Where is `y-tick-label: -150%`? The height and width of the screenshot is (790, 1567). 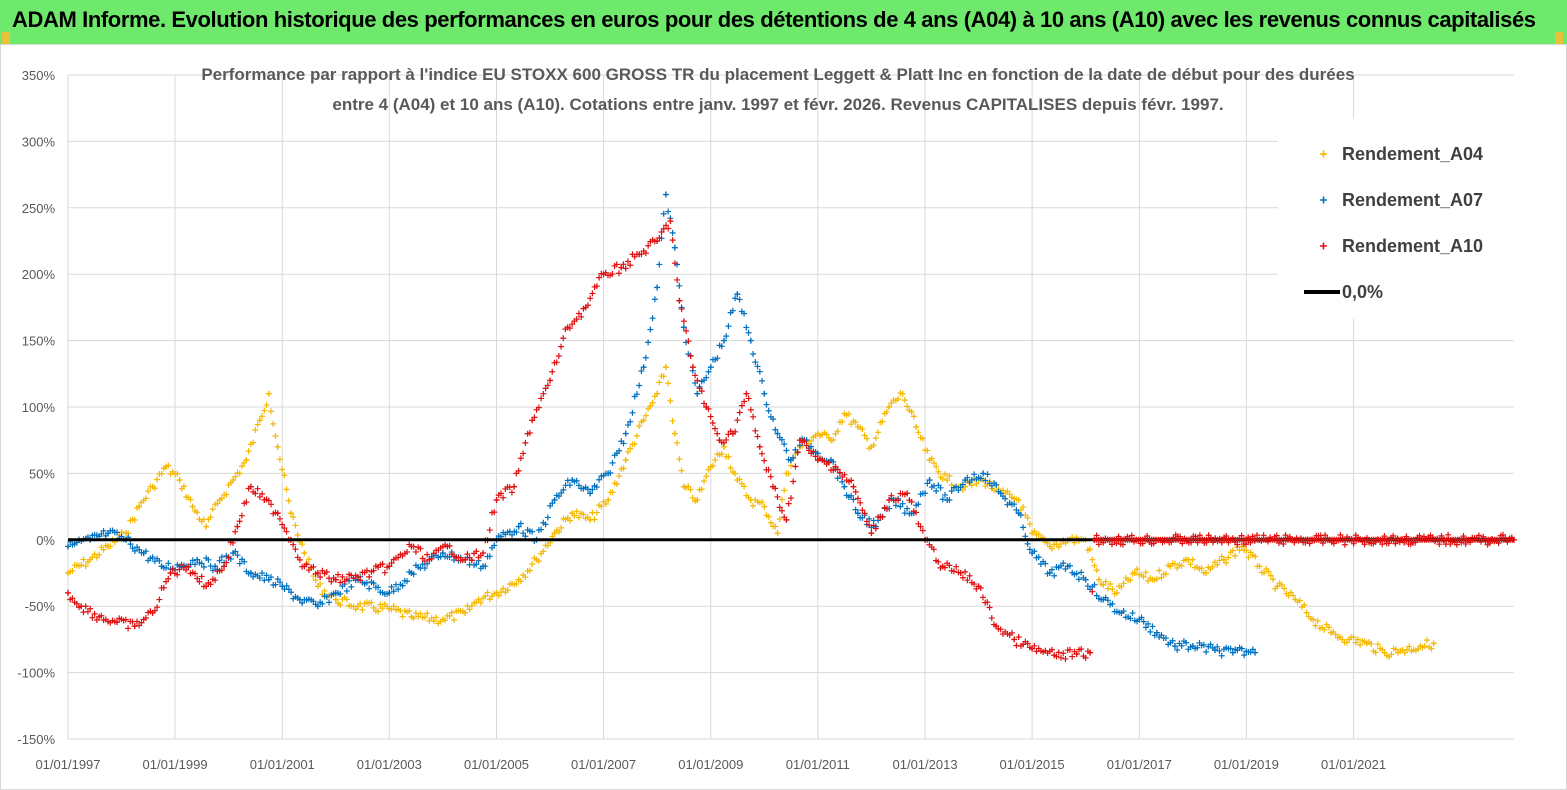 y-tick-label: -150% is located at coordinates (36, 739).